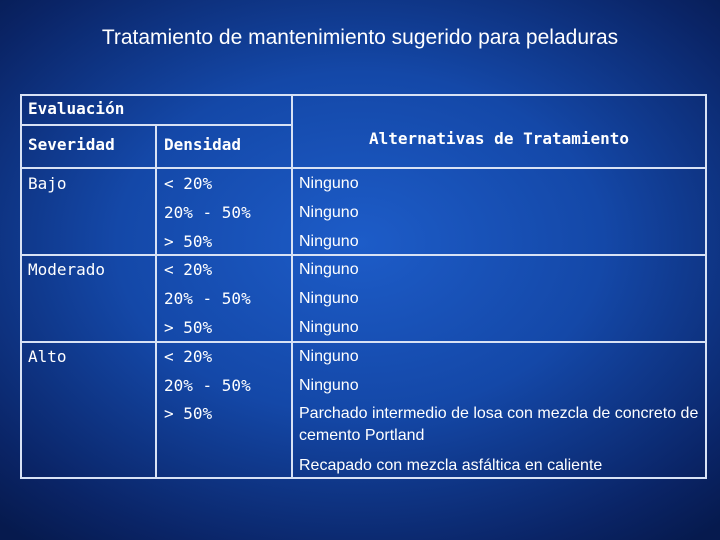  Describe the element at coordinates (71, 144) in the screenshot. I see `column-header: Severidad` at that location.